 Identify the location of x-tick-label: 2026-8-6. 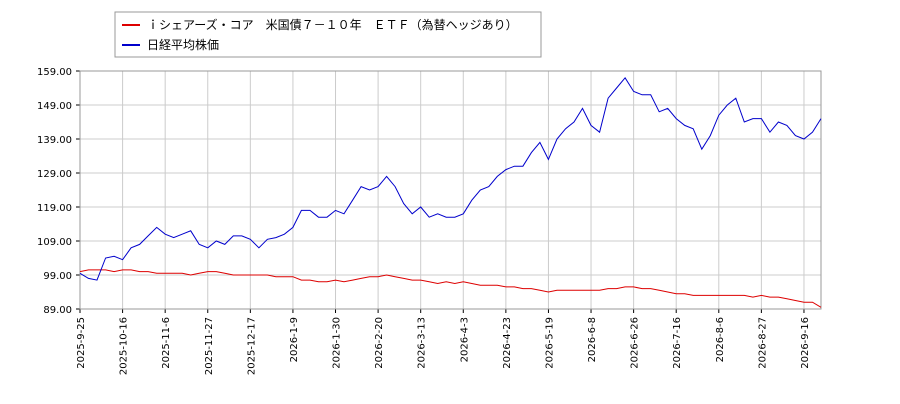
(720, 339).